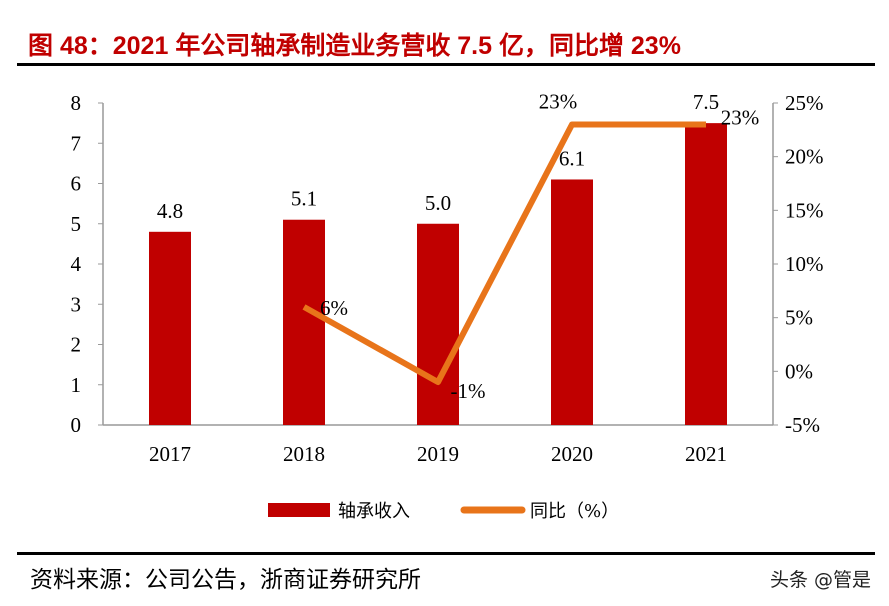  What do you see at coordinates (170, 211) in the screenshot?
I see `bar-label: 4.8` at bounding box center [170, 211].